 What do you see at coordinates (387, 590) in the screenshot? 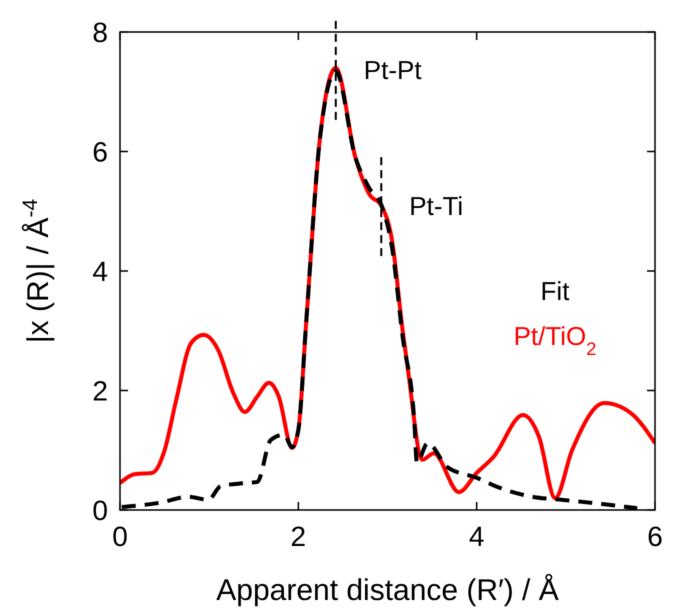
I see `x-axis-title: Apparent distance (R′) / Å` at bounding box center [387, 590].